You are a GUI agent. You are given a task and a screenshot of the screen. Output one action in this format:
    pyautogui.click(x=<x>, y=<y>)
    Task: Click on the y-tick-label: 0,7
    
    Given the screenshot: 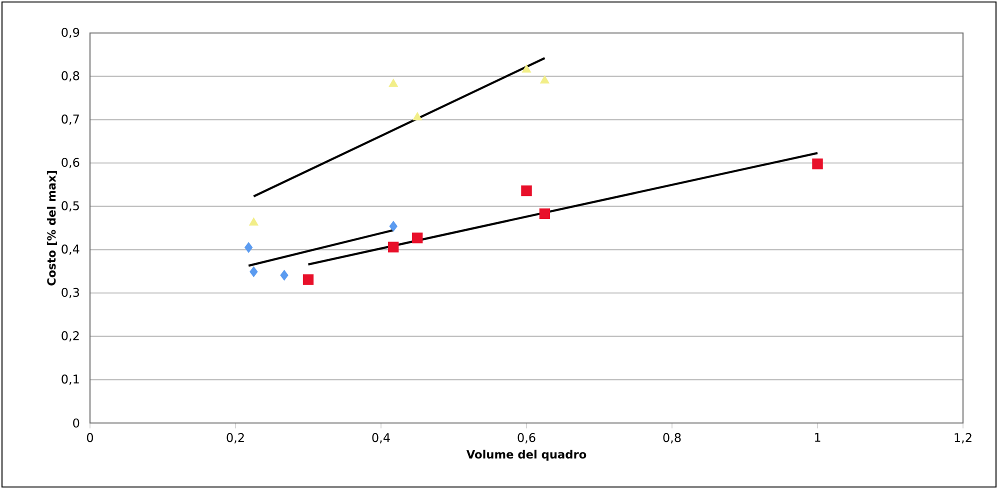 What is the action you would take?
    pyautogui.click(x=70, y=119)
    